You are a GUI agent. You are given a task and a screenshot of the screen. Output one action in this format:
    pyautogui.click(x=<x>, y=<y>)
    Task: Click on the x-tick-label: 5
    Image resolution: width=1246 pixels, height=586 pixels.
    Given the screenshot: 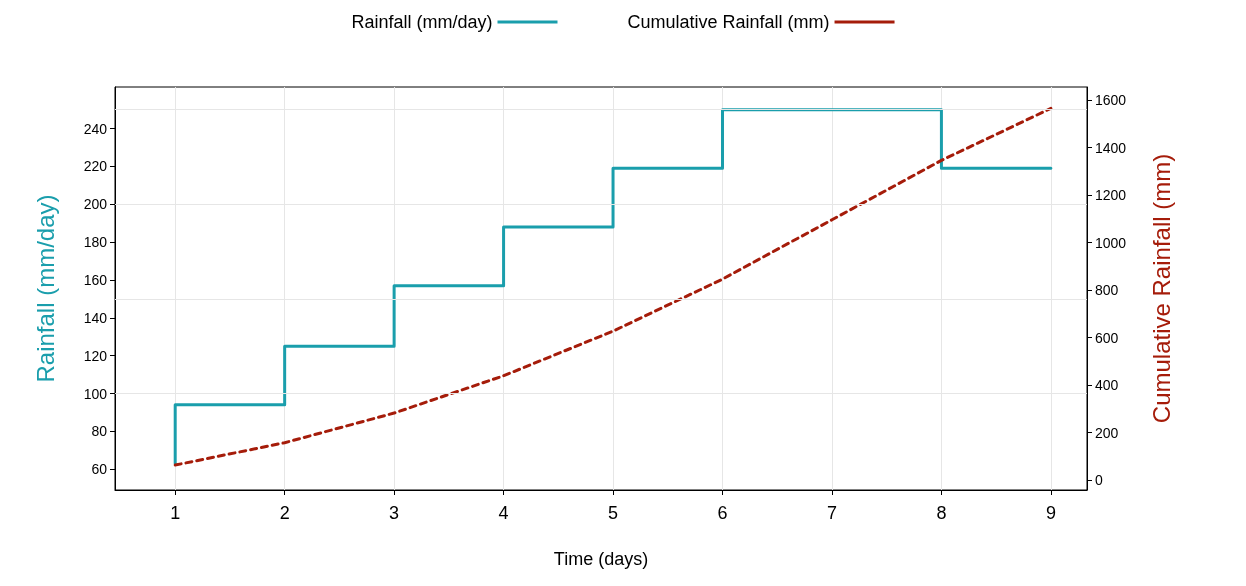 What is the action you would take?
    pyautogui.click(x=613, y=513)
    